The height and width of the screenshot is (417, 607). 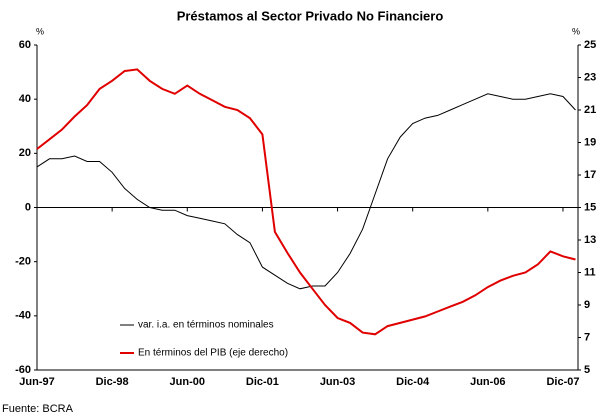 I want to click on y-tick-label: 0, so click(x=28, y=207).